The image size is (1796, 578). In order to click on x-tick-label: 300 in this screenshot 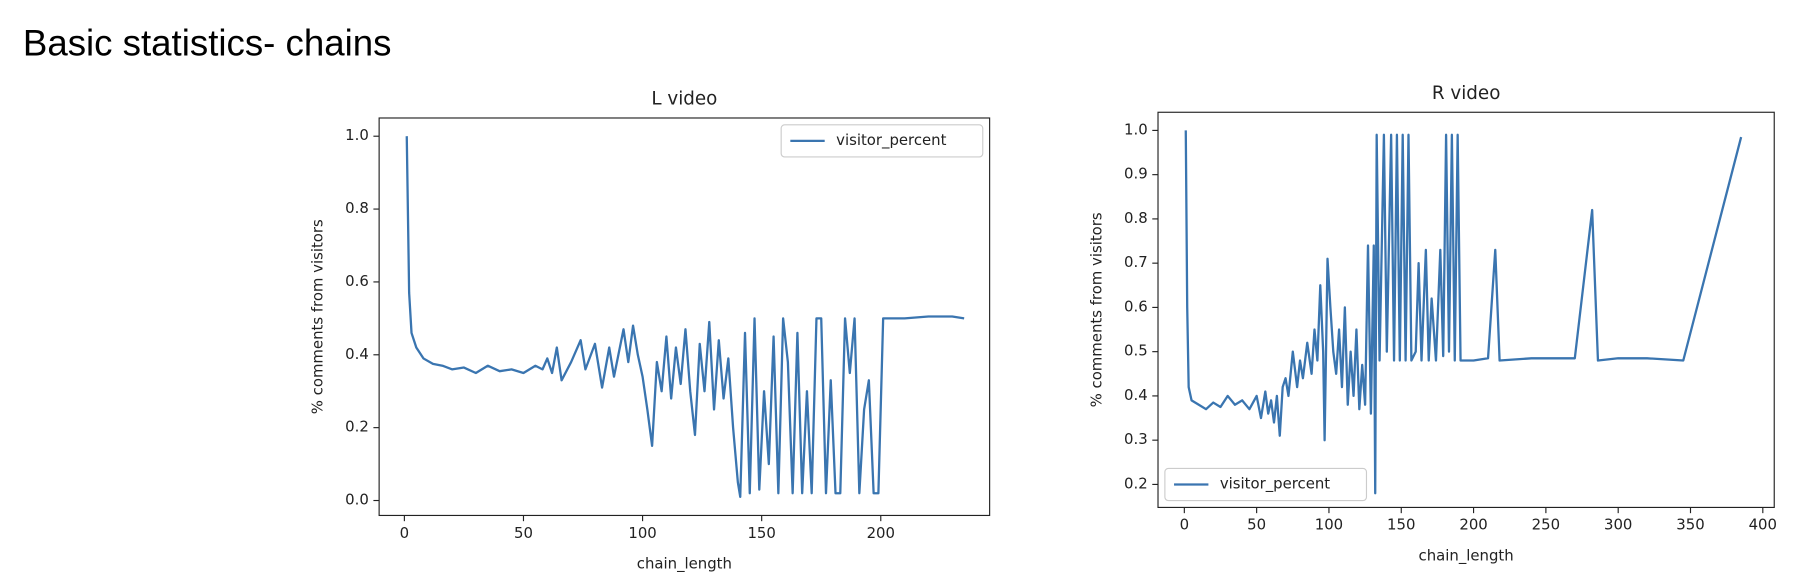, I will do `click(1618, 525)`.